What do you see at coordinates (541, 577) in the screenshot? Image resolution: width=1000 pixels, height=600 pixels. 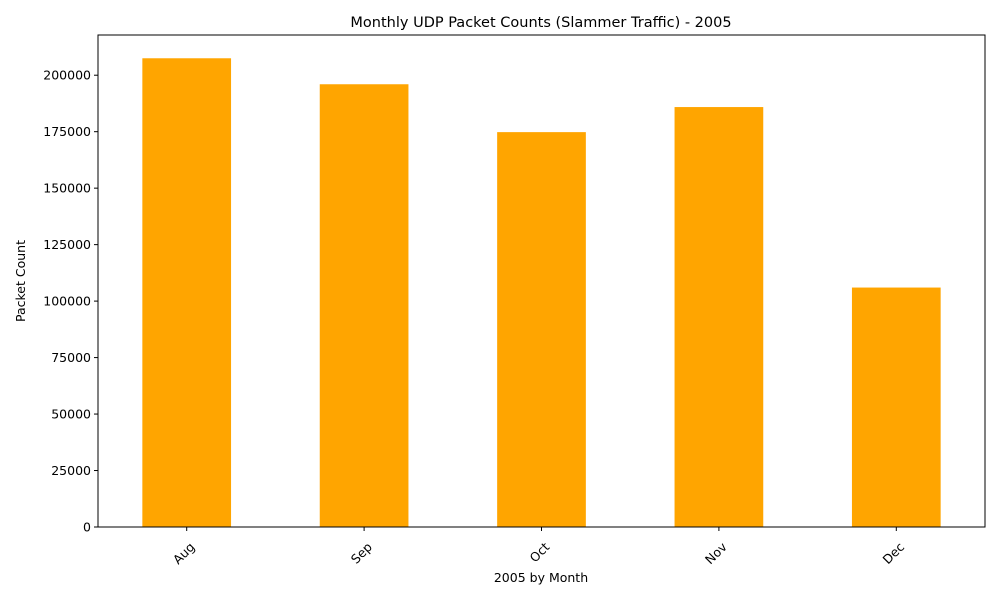 I see `x-axis-label: 2005 by Month` at bounding box center [541, 577].